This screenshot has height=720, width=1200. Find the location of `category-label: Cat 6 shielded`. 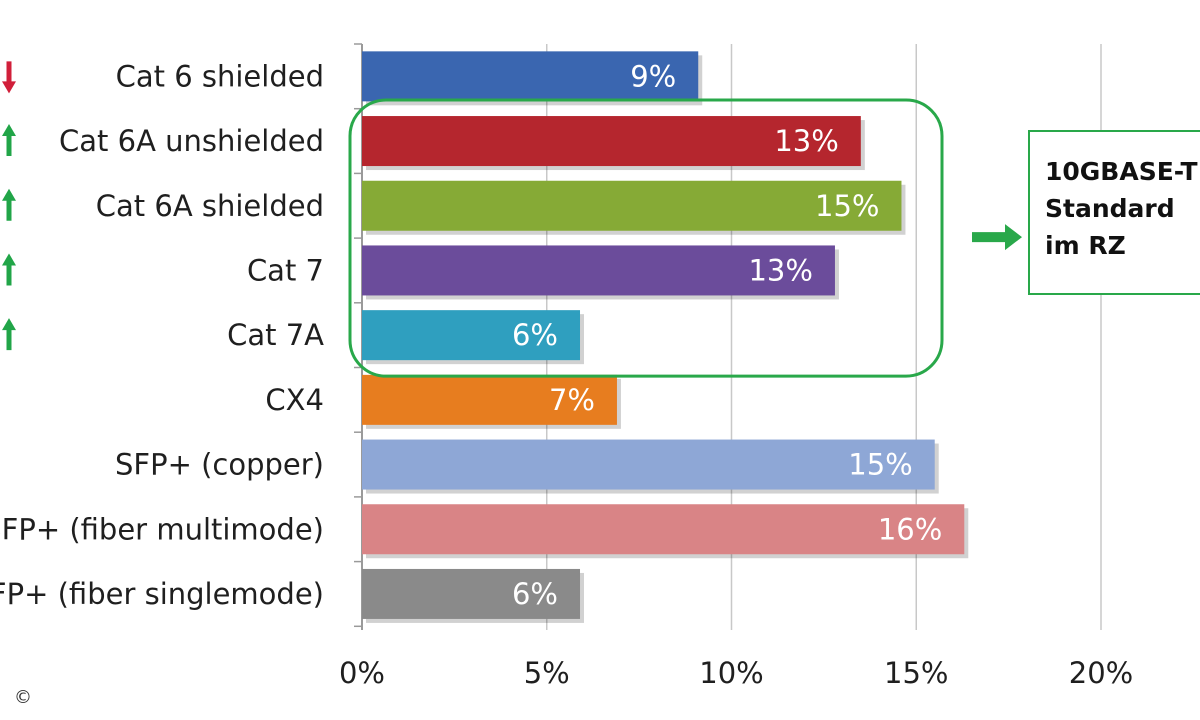

category-label: Cat 6 shielded is located at coordinates (220, 76).